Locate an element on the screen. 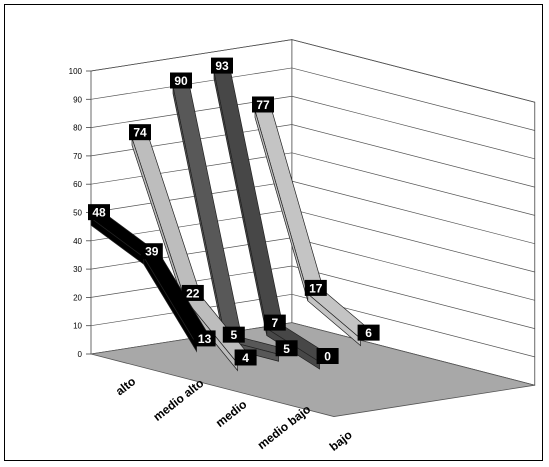  data-label: 48 is located at coordinates (99, 212).